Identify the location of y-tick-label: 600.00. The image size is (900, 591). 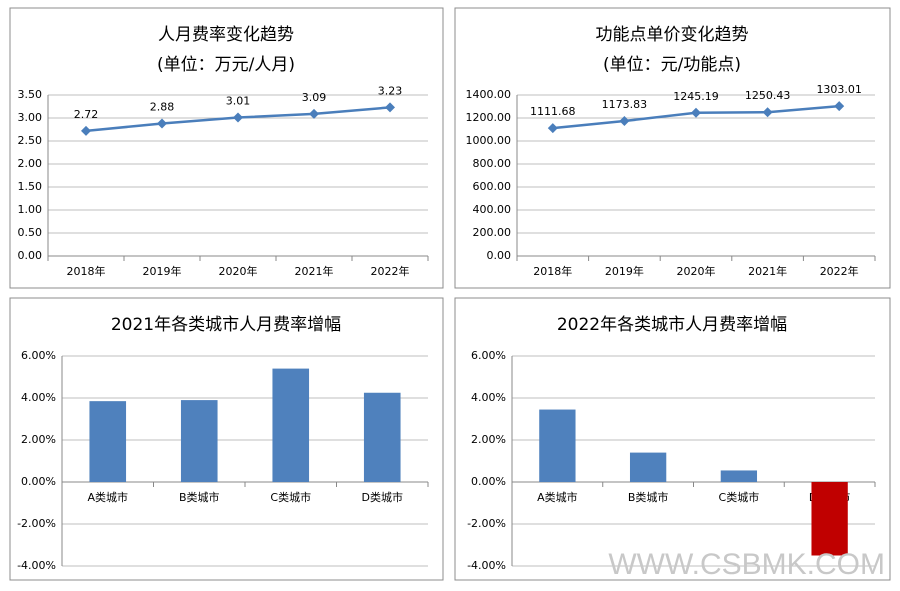
(492, 186).